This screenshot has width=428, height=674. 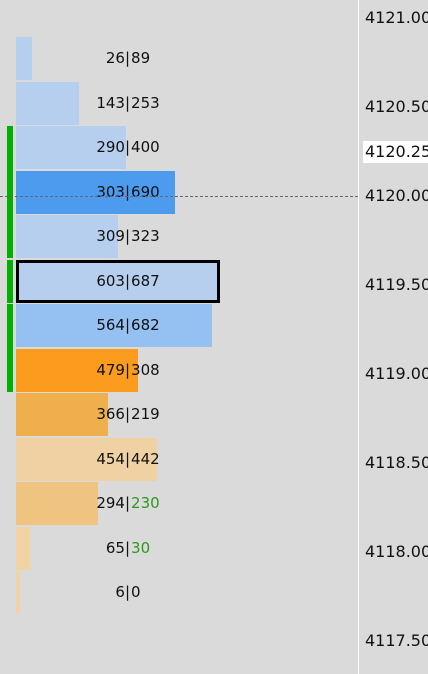 What do you see at coordinates (110, 325) in the screenshot?
I see `bid-volume-value: 564` at bounding box center [110, 325].